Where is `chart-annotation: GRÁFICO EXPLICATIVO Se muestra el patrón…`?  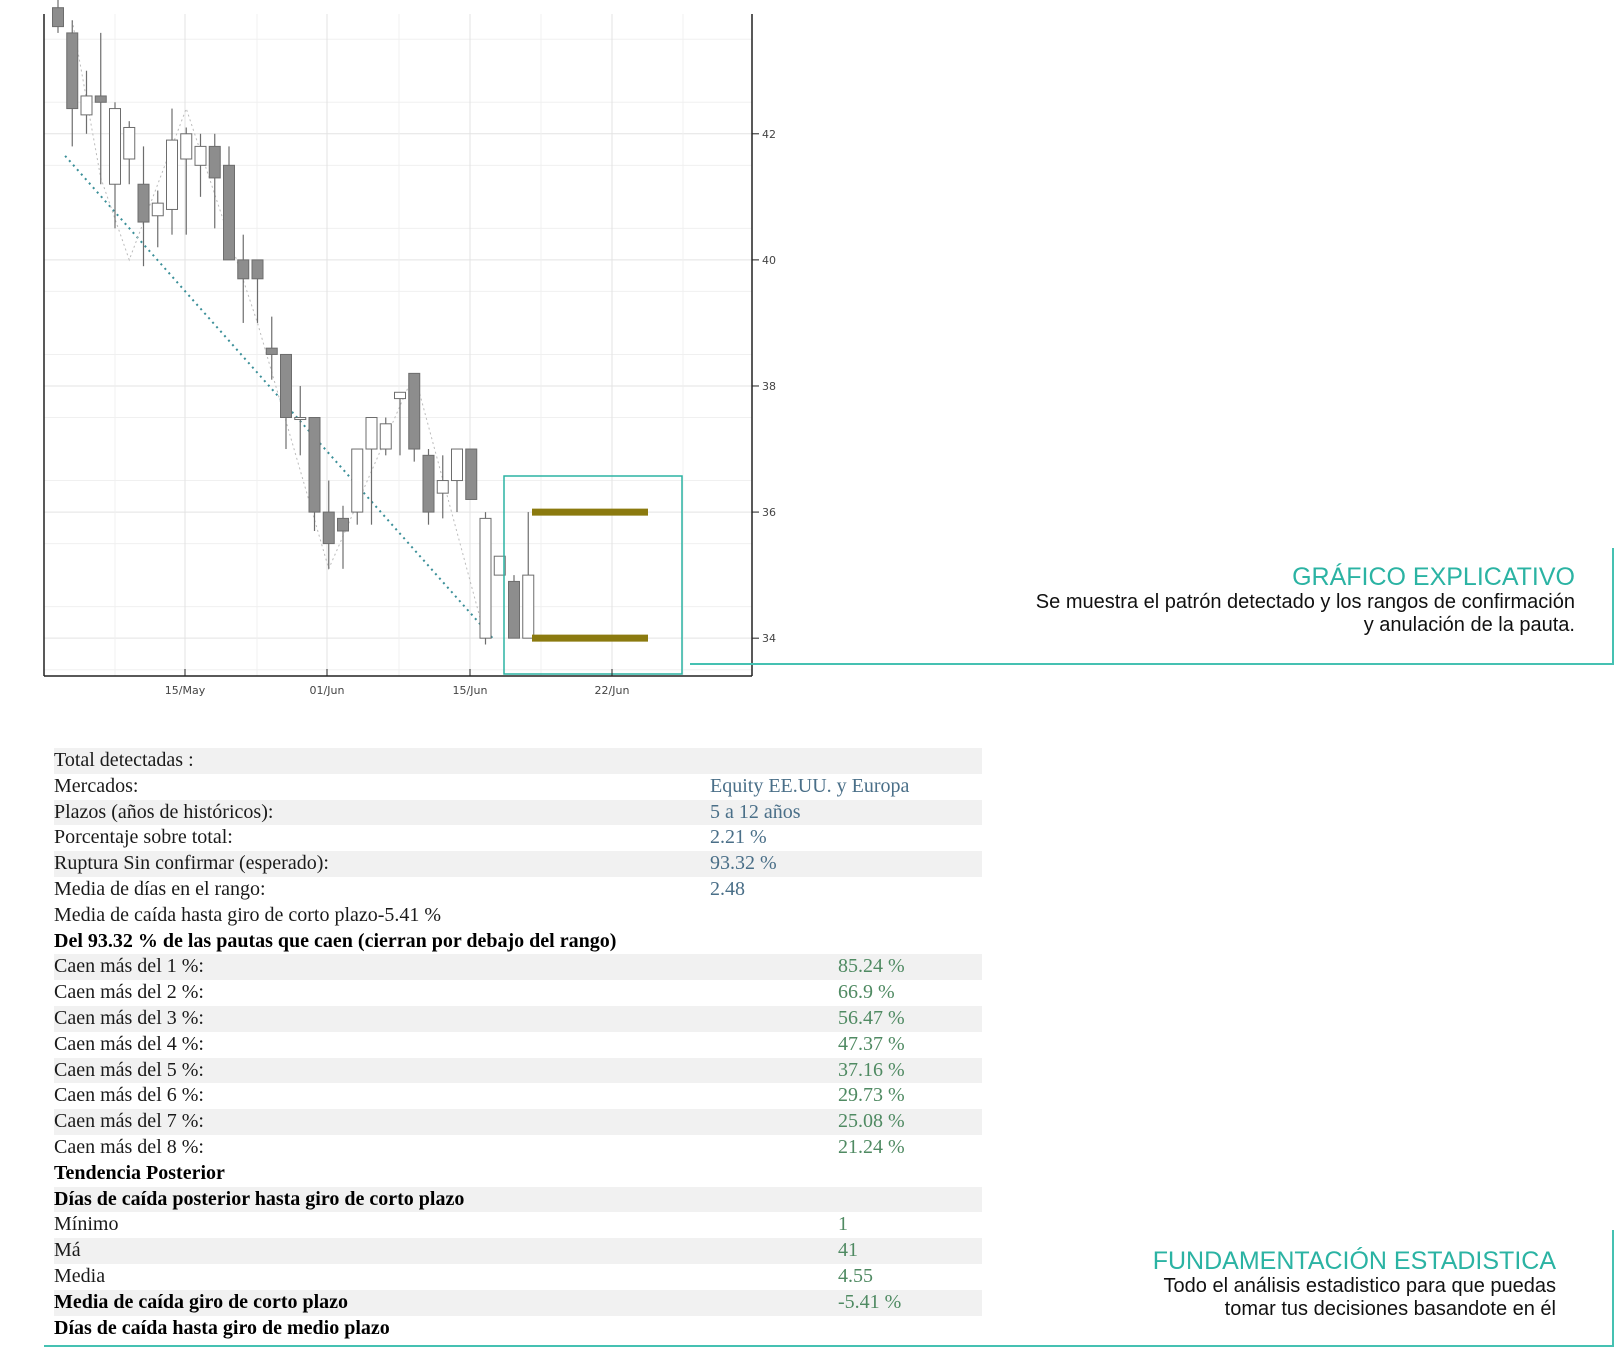 chart-annotation: GRÁFICO EXPLICATIVO Se muestra el patrón… is located at coordinates (1305, 600).